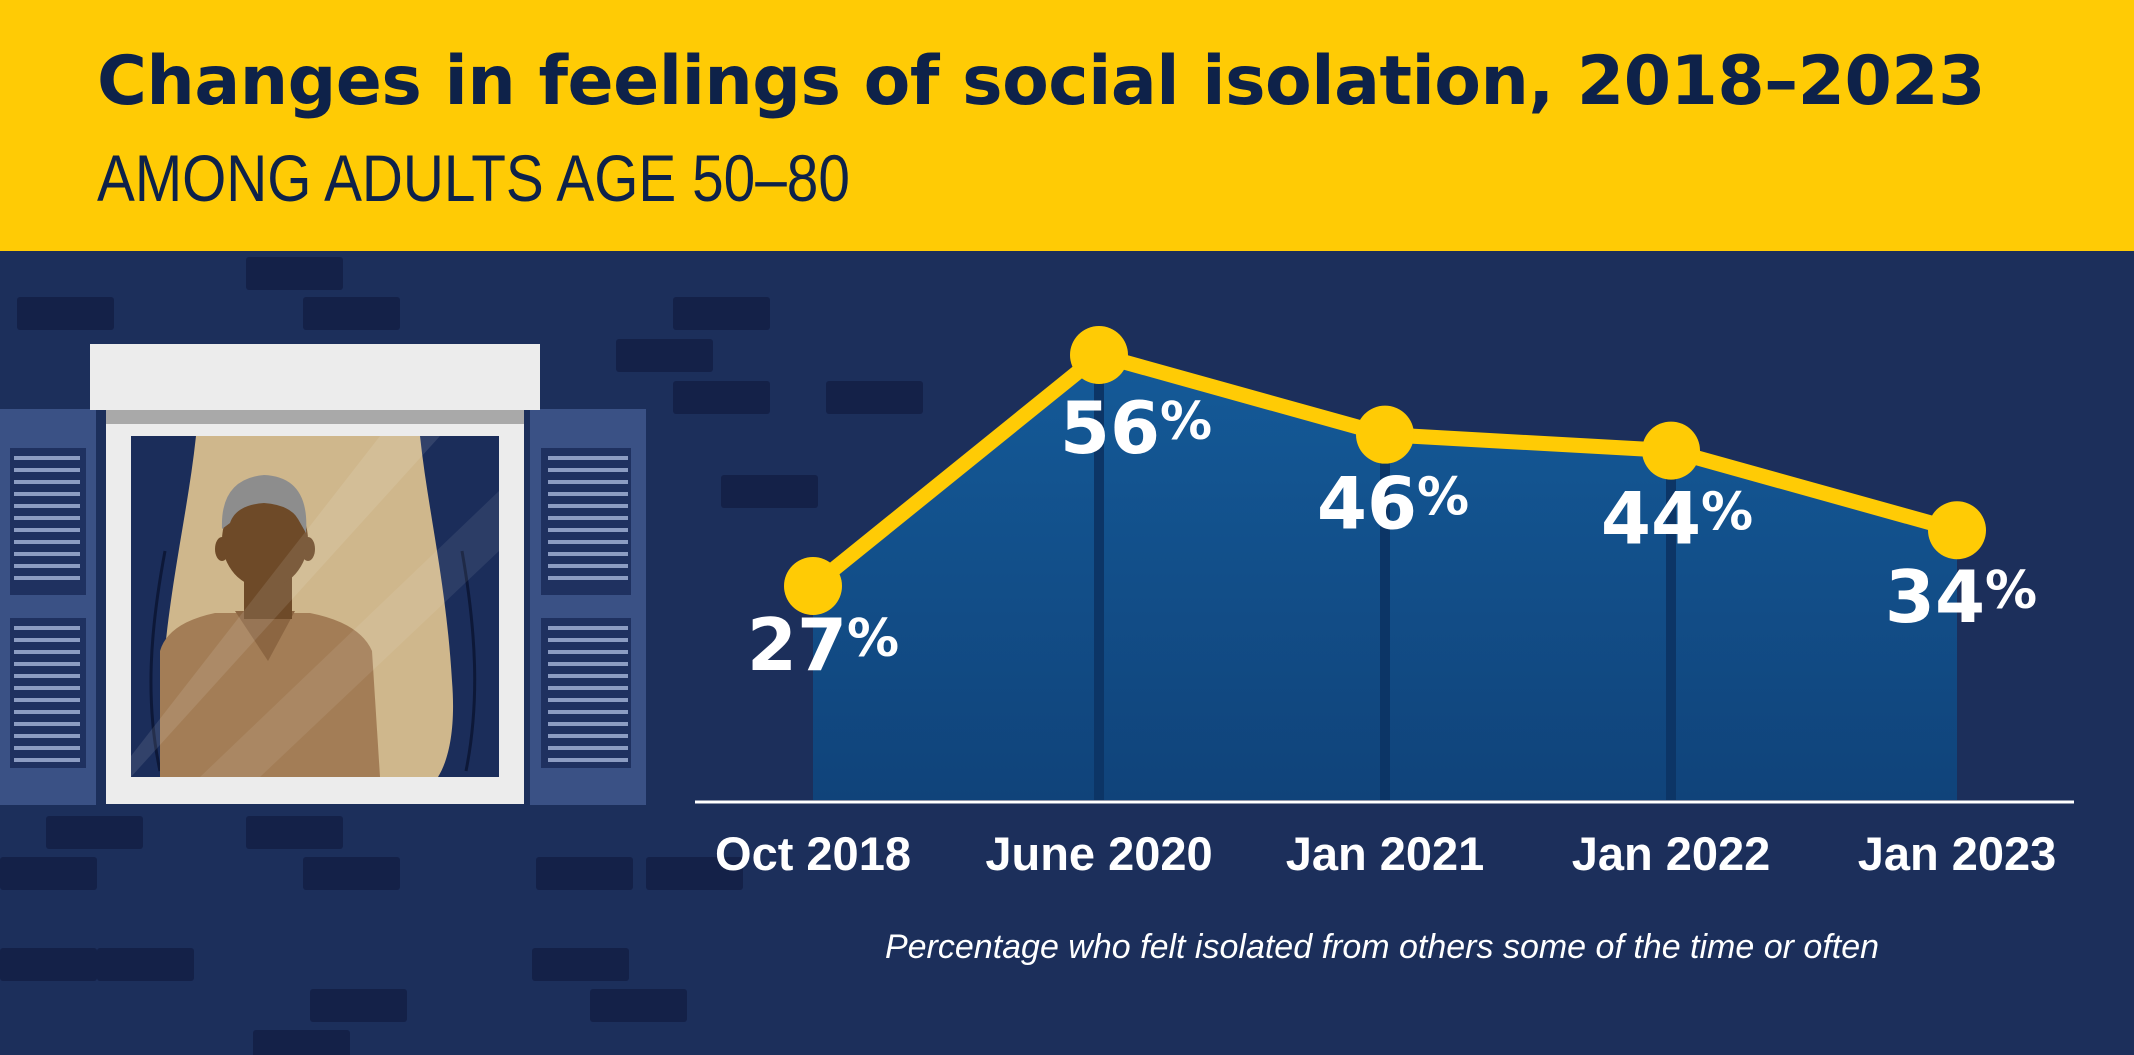  I want to click on data-label: 27%, so click(823, 645).